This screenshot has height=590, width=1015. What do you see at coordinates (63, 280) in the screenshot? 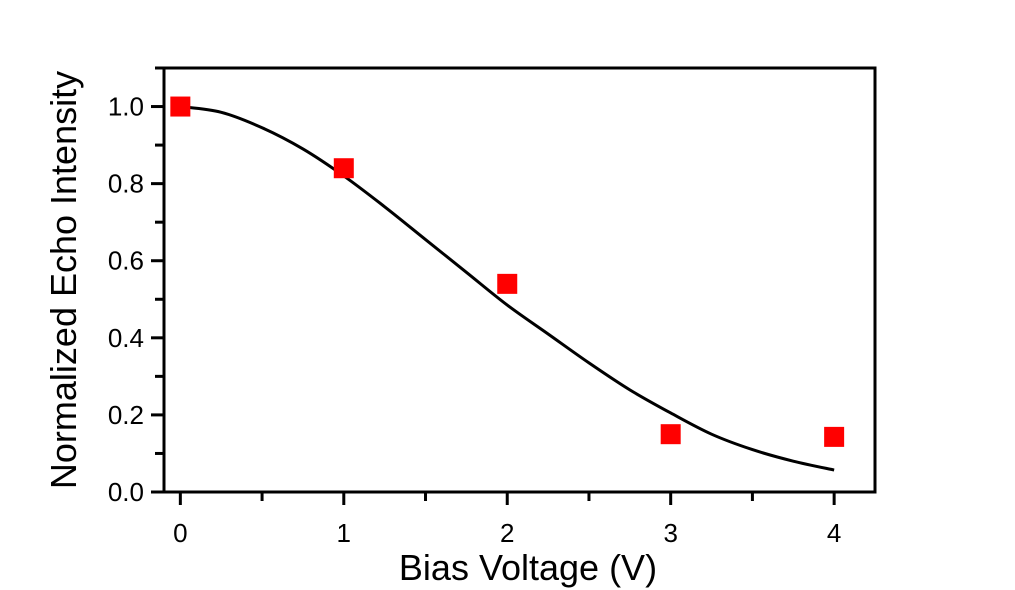
I see `y-axis-label: Normalized Echo Intensity` at bounding box center [63, 280].